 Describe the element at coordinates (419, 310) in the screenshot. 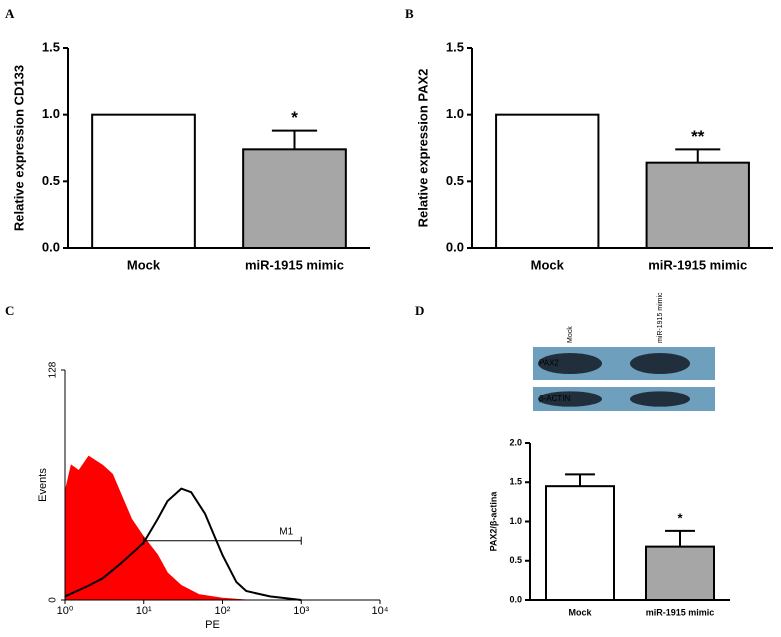

I see `panel-letter: D` at that location.